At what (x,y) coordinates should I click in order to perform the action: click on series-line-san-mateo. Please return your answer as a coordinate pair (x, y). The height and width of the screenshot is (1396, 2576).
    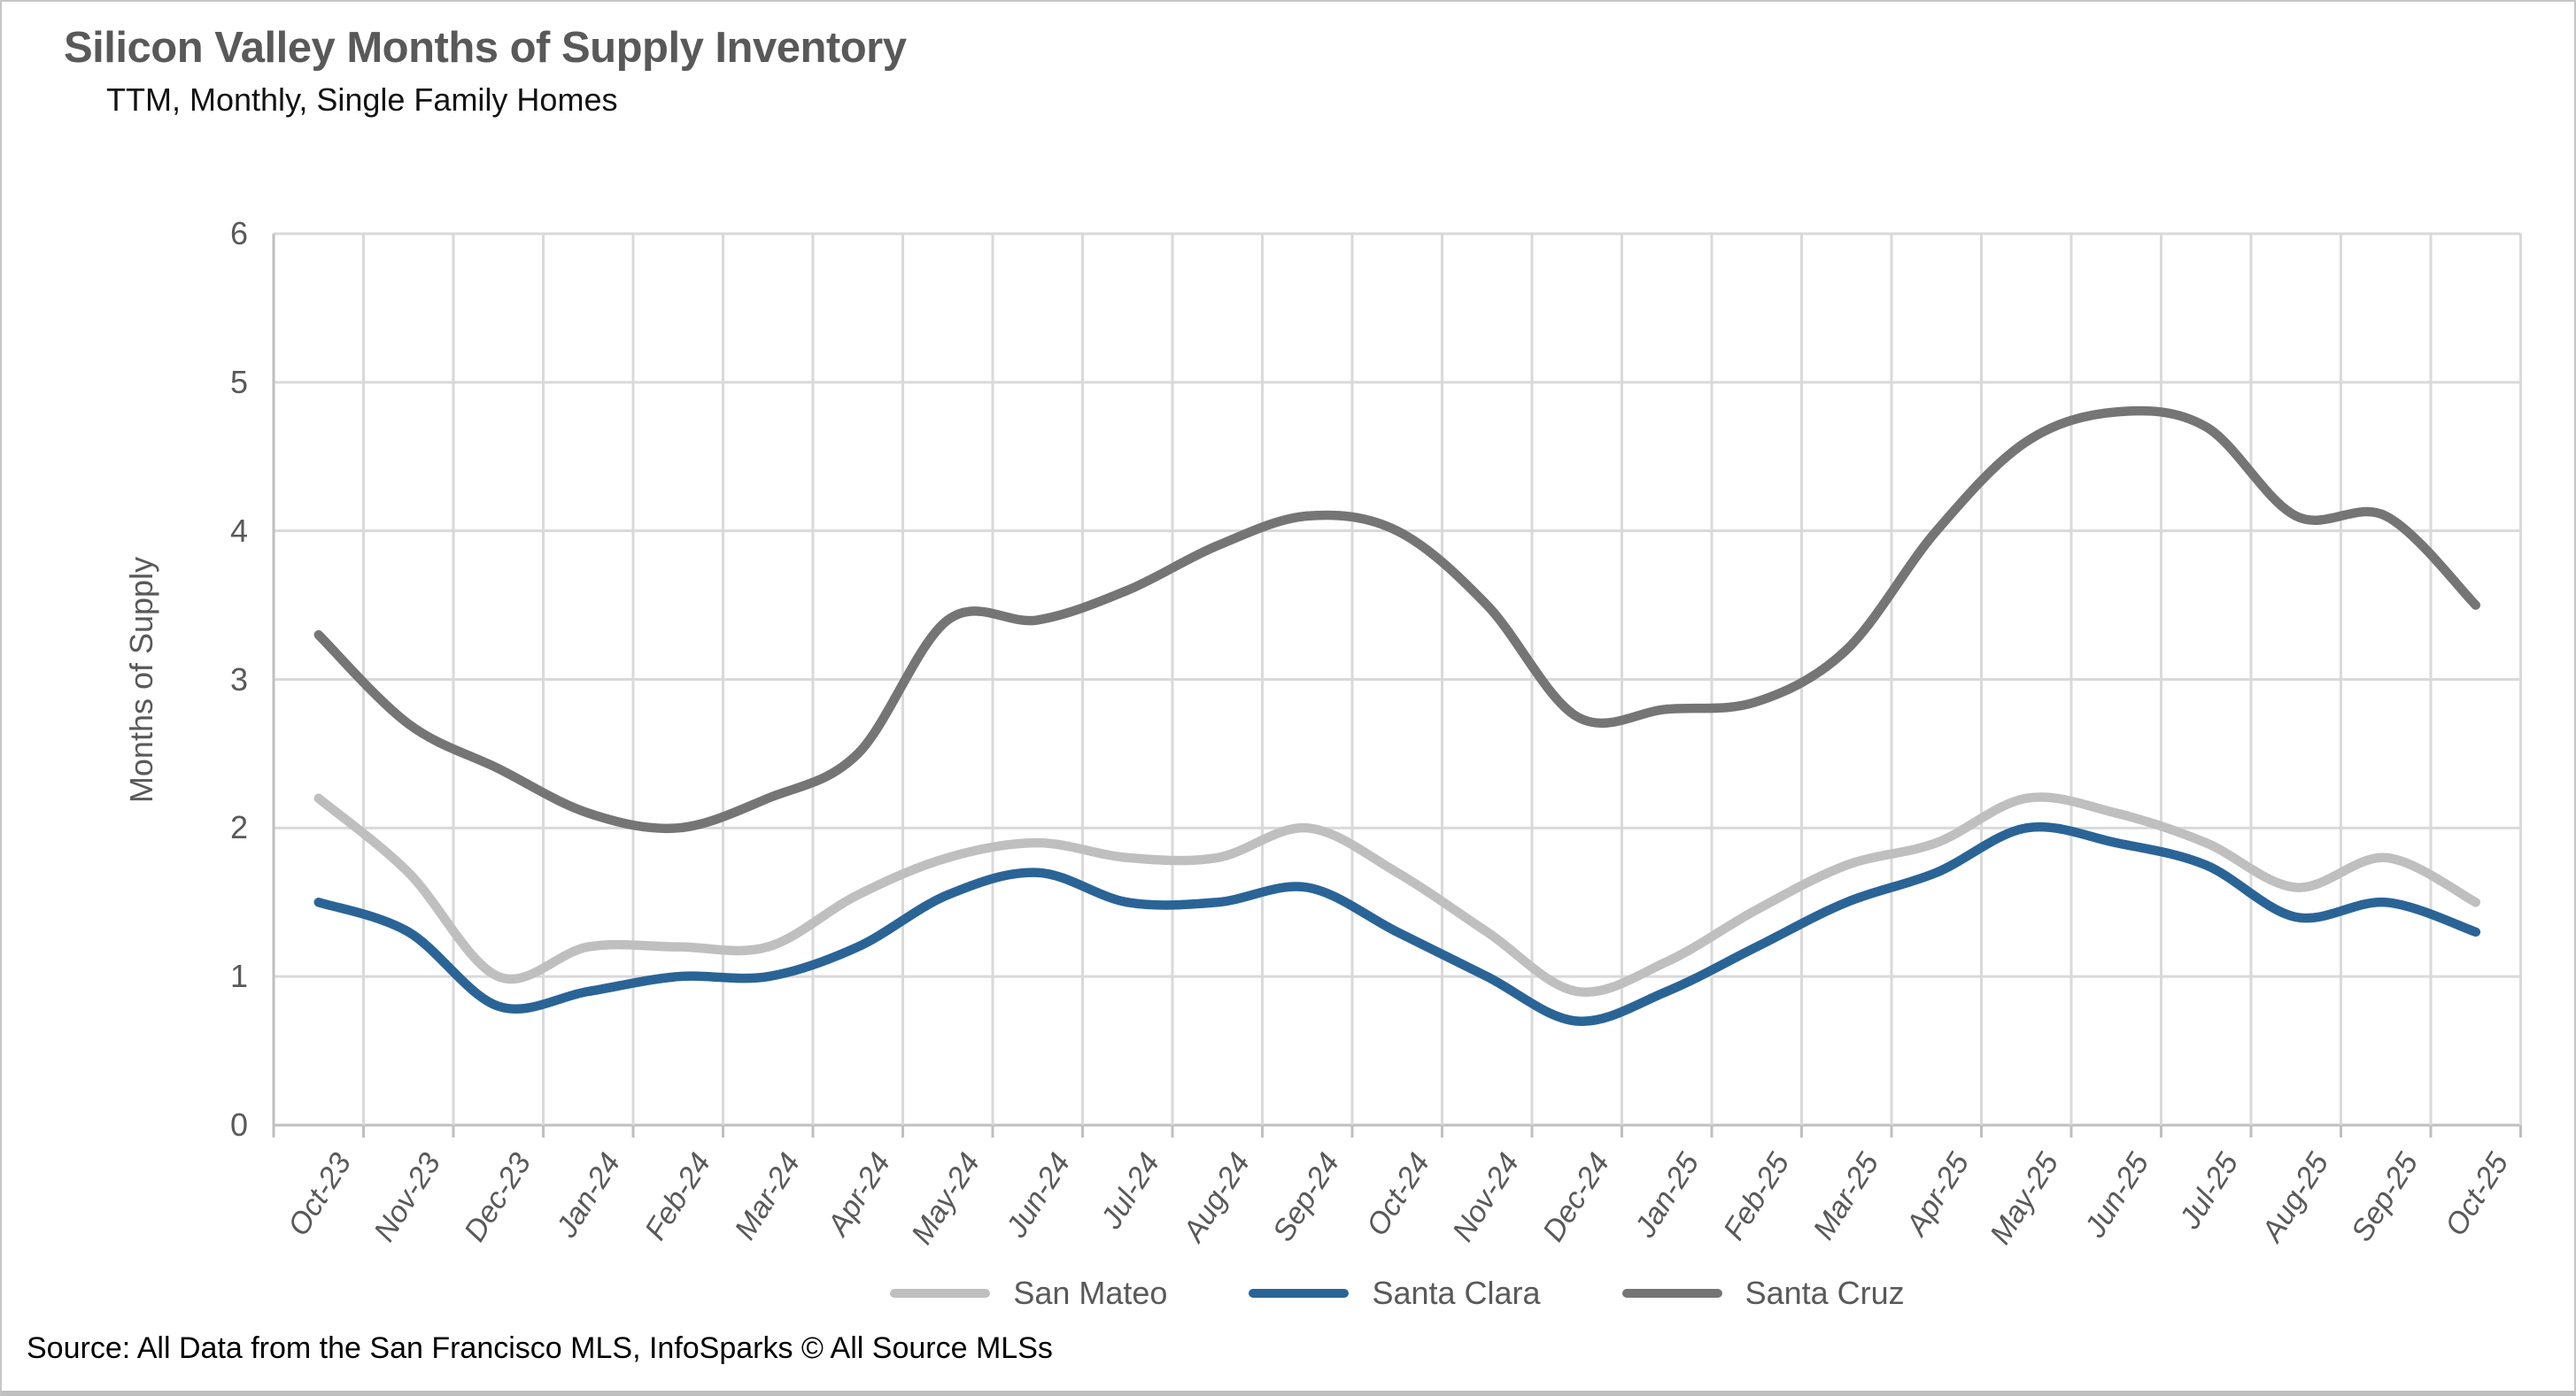
    Looking at the image, I should click on (1397, 895).